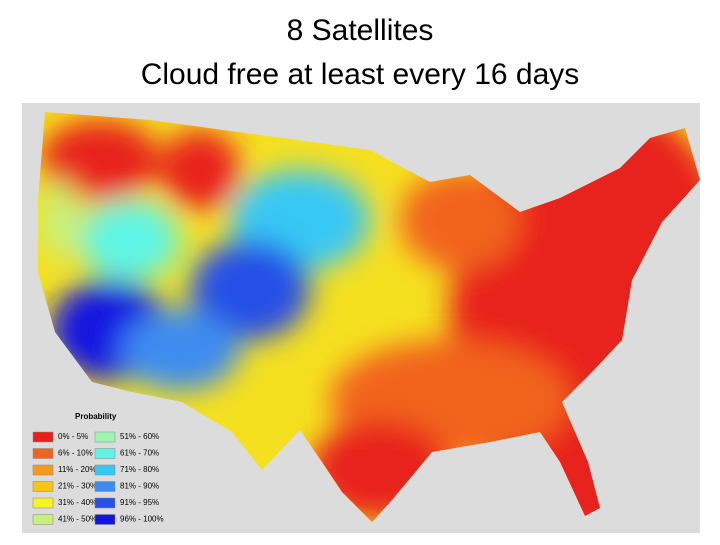  I want to click on title-line: Cloud free at least every 16 days, so click(360, 74).